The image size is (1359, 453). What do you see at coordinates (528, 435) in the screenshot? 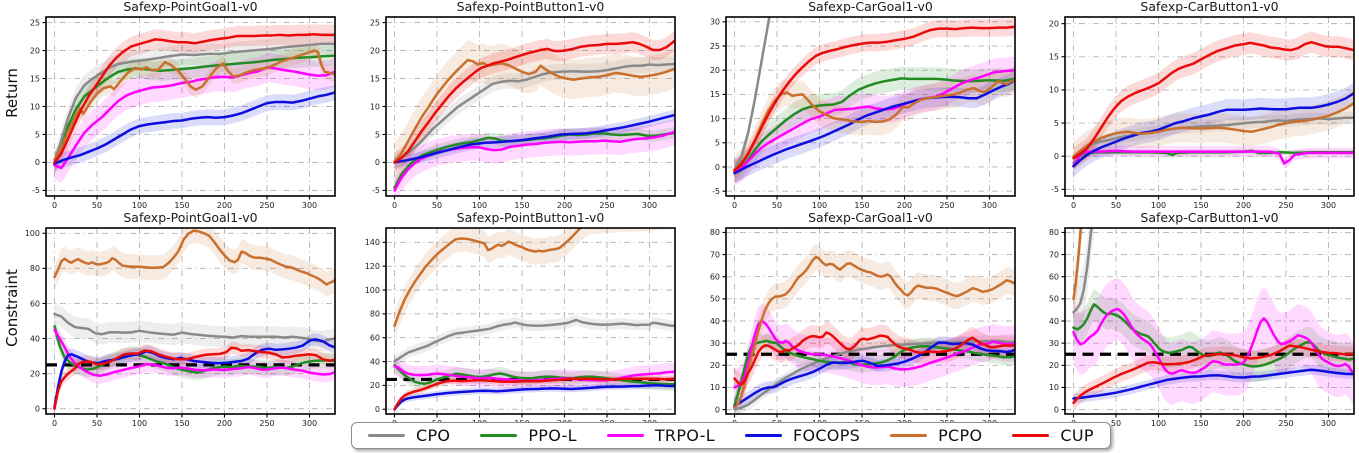
I see `legend-item-ppo-l: PPO-L` at bounding box center [528, 435].